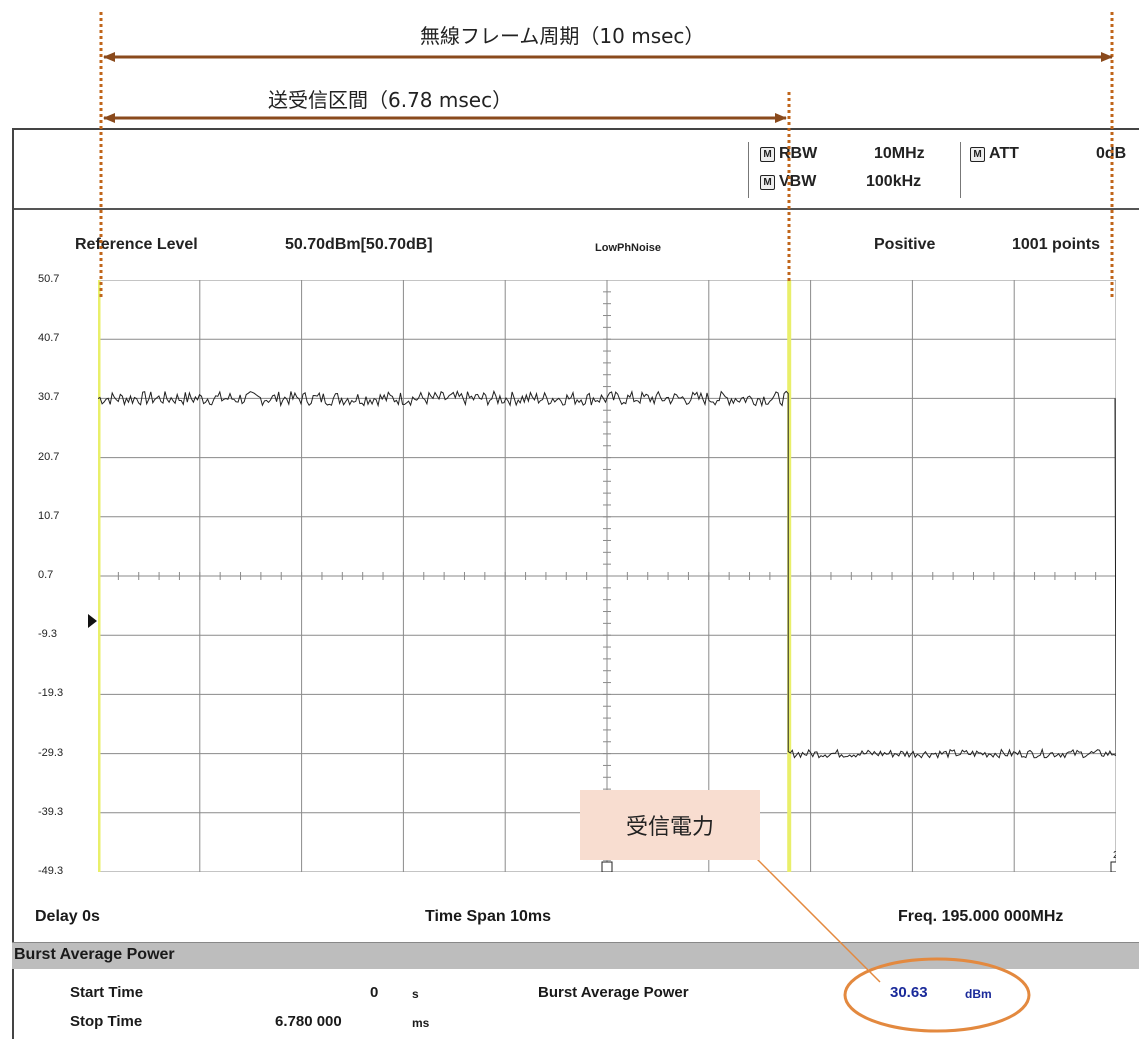 The image size is (1139, 1039). What do you see at coordinates (1004, 153) in the screenshot?
I see `att-label: ATT` at bounding box center [1004, 153].